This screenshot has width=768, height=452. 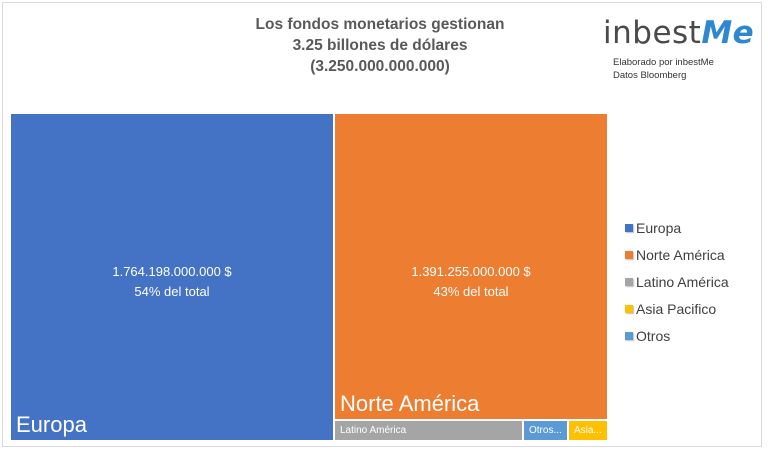 What do you see at coordinates (471, 271) in the screenshot?
I see `tile-norte-america-value: 1.391.255.000.000 $` at bounding box center [471, 271].